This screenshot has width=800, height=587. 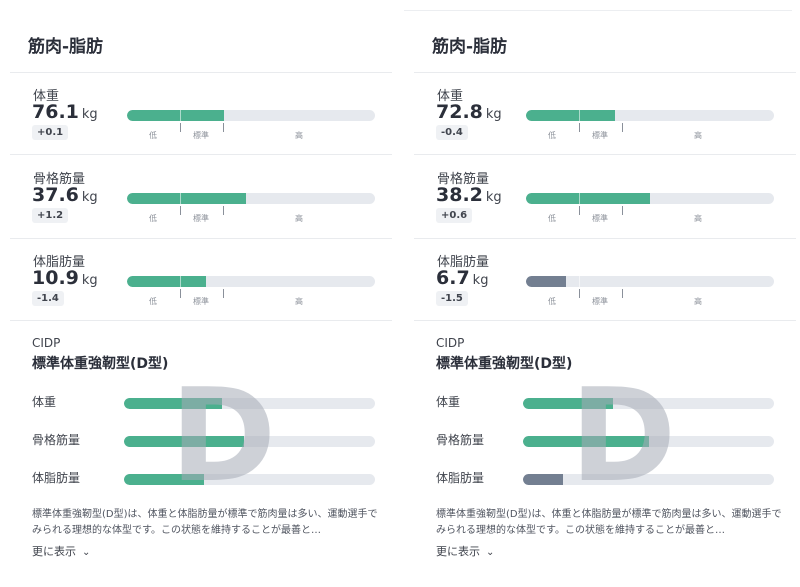 I want to click on cidp-row-label: 体重, so click(x=44, y=402).